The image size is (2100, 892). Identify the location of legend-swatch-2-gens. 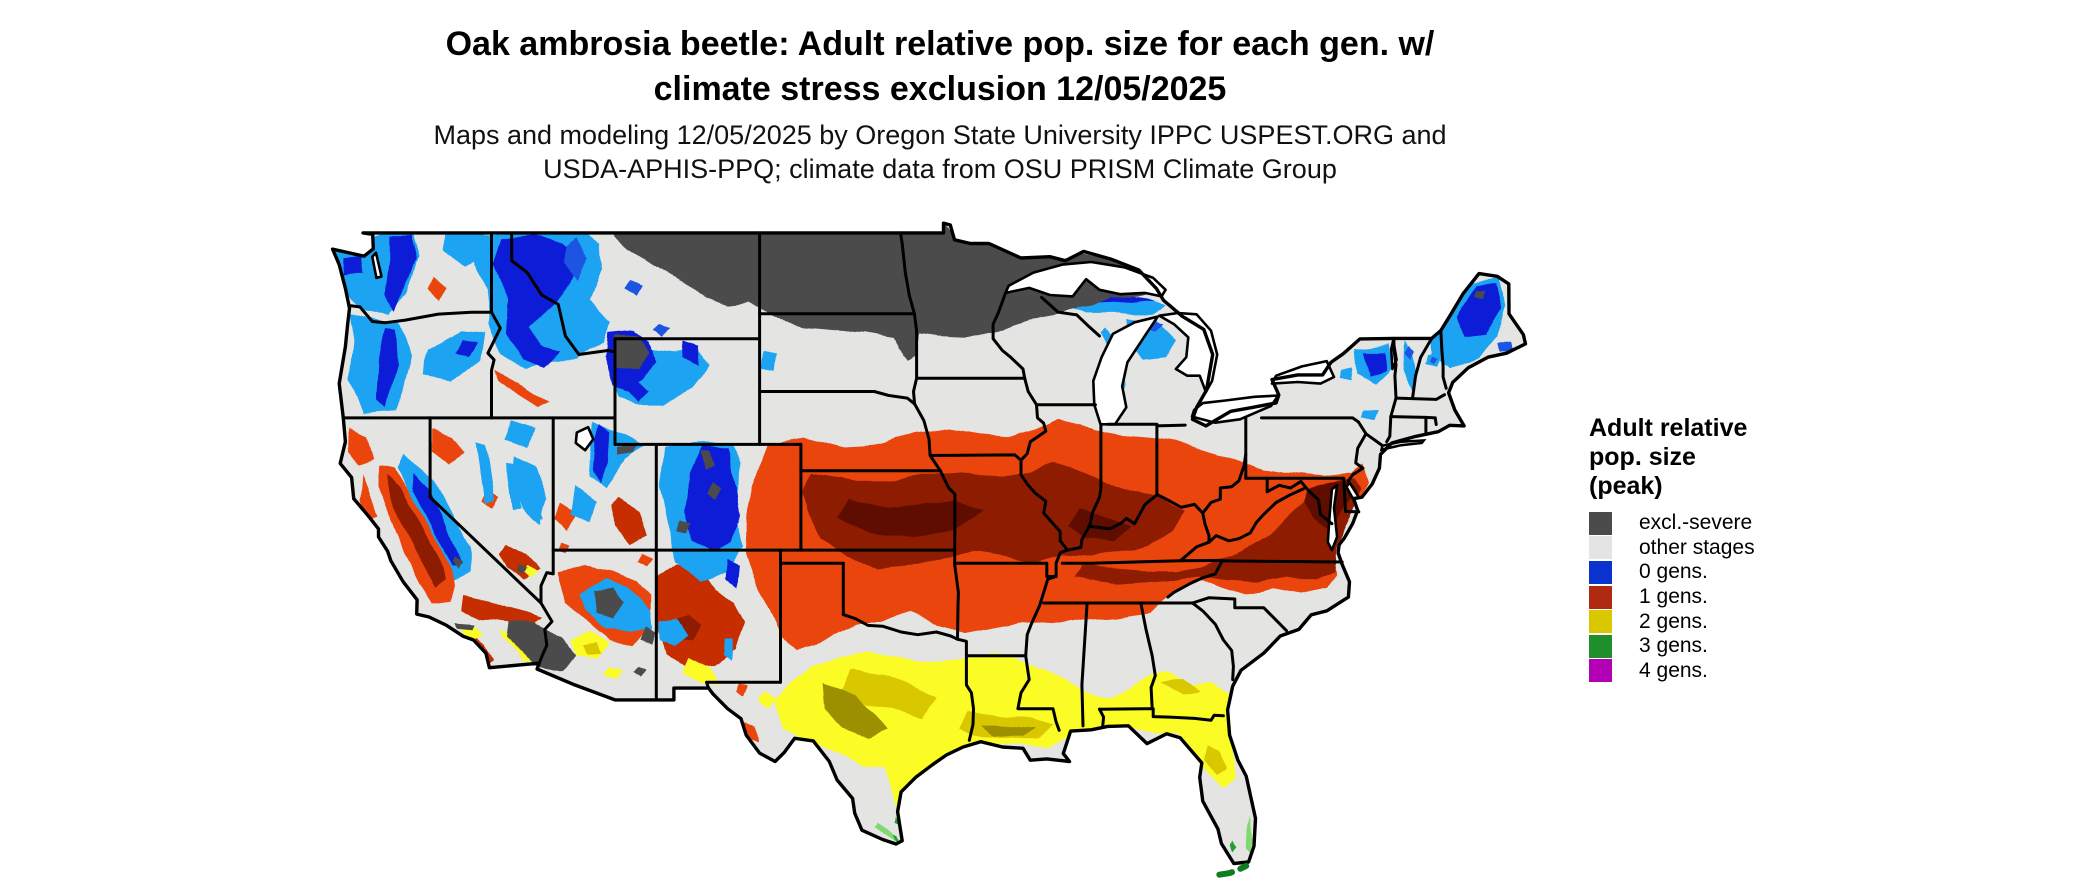
(1600, 622).